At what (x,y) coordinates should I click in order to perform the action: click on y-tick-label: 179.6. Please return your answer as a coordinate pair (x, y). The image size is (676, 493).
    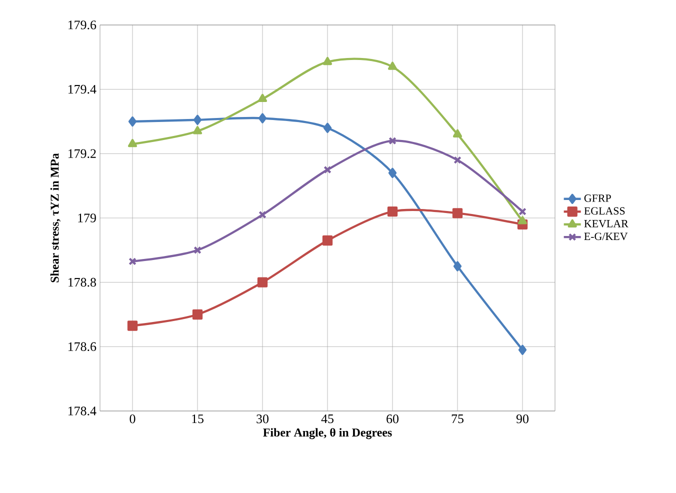
    Looking at the image, I should click on (82, 25).